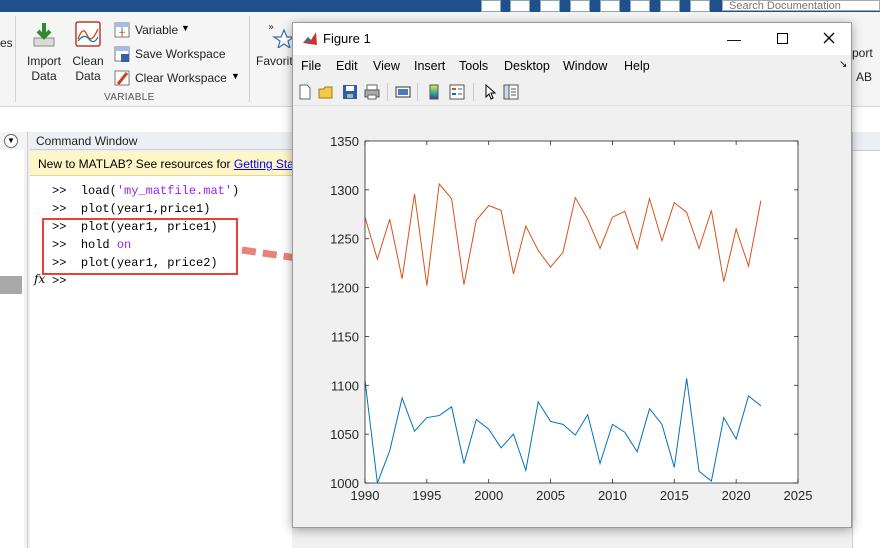  What do you see at coordinates (434, 92) in the screenshot?
I see `colorbar-icon` at bounding box center [434, 92].